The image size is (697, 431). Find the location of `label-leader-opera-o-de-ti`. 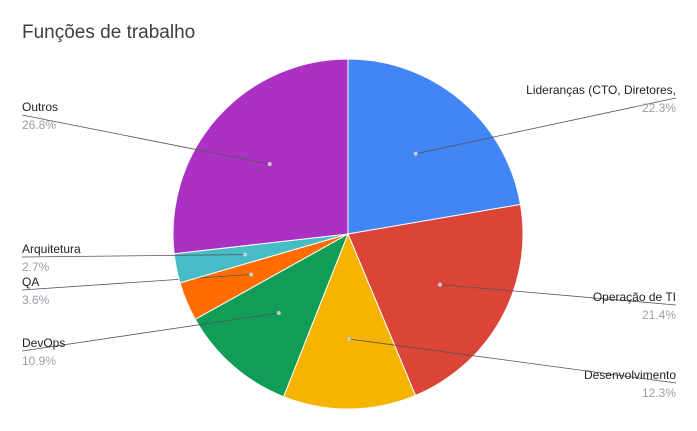

label-leader-opera-o-de-ti is located at coordinates (558, 295).